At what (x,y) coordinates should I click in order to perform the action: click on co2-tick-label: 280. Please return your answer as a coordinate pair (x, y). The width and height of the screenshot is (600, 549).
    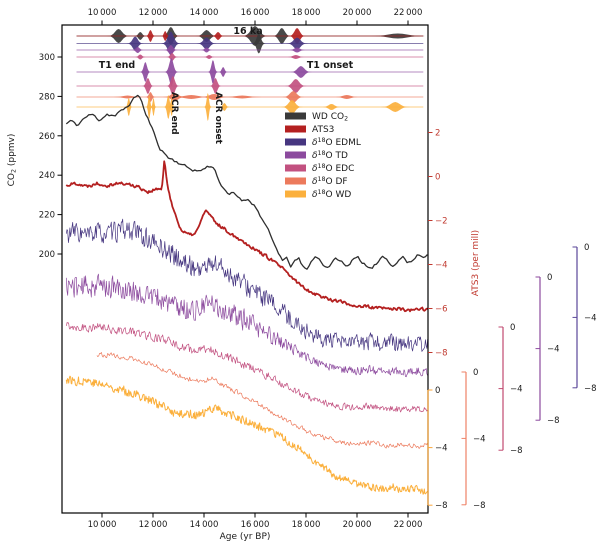
    Looking at the image, I should click on (47, 97).